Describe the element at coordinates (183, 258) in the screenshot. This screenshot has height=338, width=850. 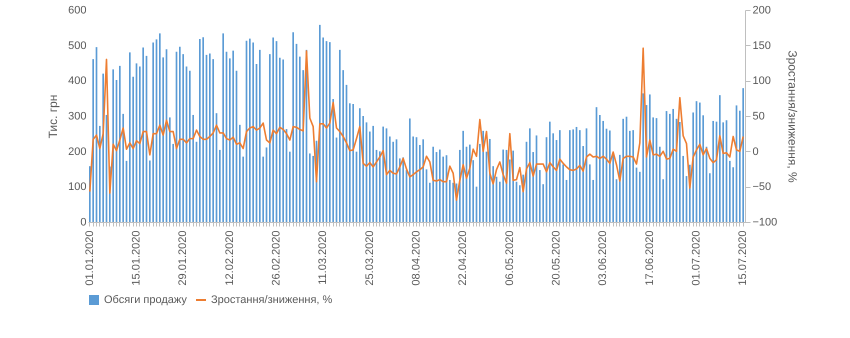
I see `x-tick-label: 29.01.2020` at that location.